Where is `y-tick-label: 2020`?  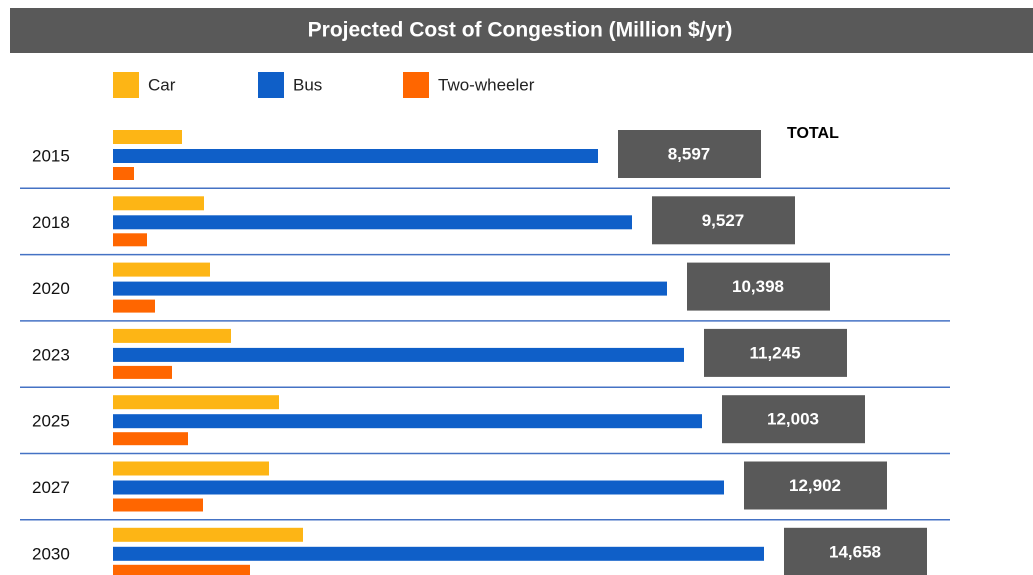
y-tick-label: 2020 is located at coordinates (51, 288).